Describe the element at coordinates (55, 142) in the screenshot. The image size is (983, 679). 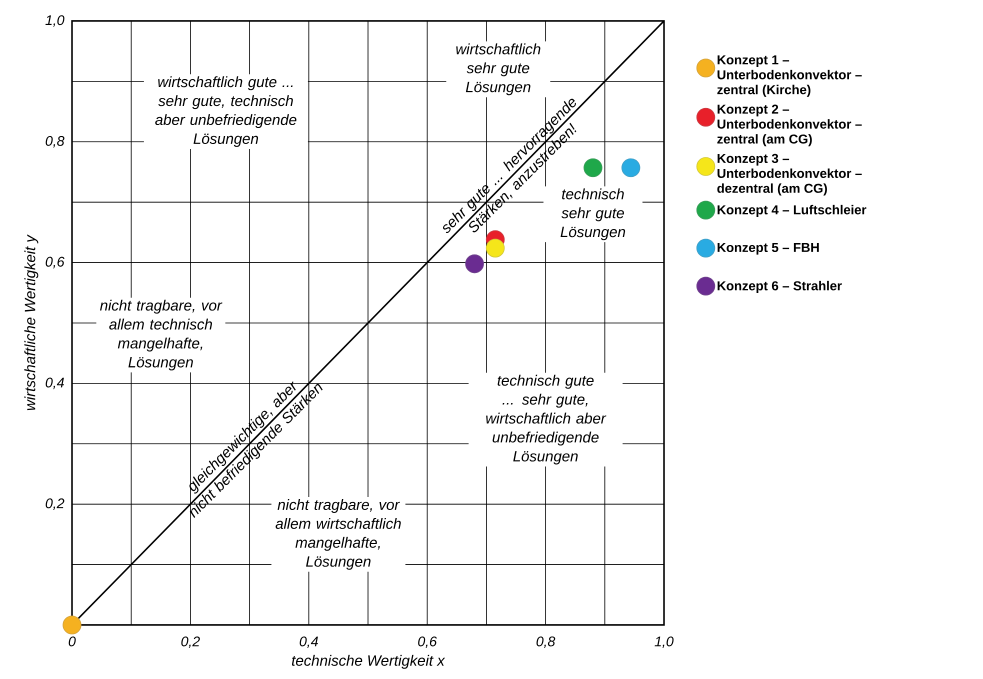
I see `y-tick-label: 0,8` at that location.